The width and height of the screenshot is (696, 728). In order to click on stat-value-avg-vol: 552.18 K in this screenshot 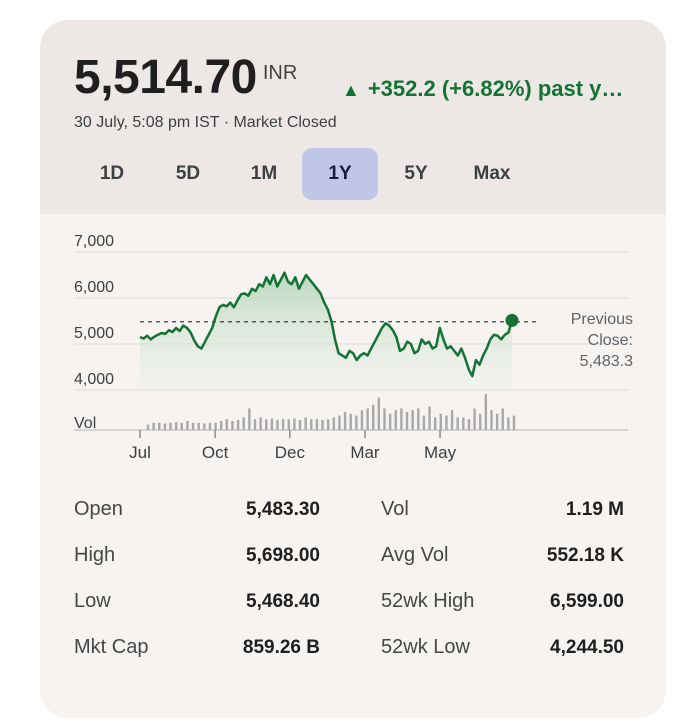, I will do `click(585, 555)`.